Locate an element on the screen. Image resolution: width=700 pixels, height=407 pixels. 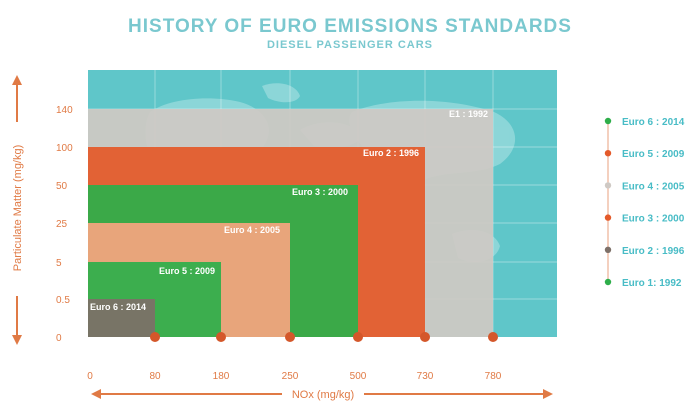
region-label-e1-1992: E1 : 1992 is located at coordinates (468, 114).